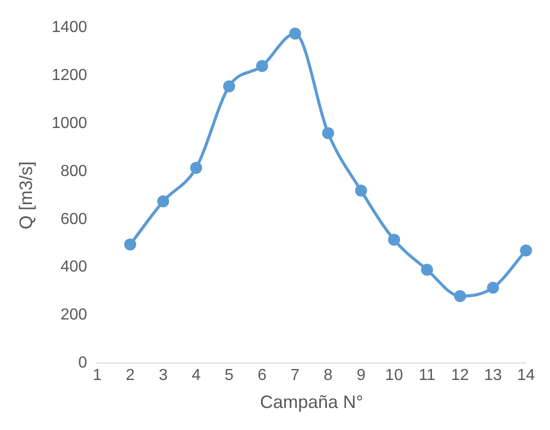  Describe the element at coordinates (526, 375) in the screenshot. I see `x-tick-label: 14` at that location.